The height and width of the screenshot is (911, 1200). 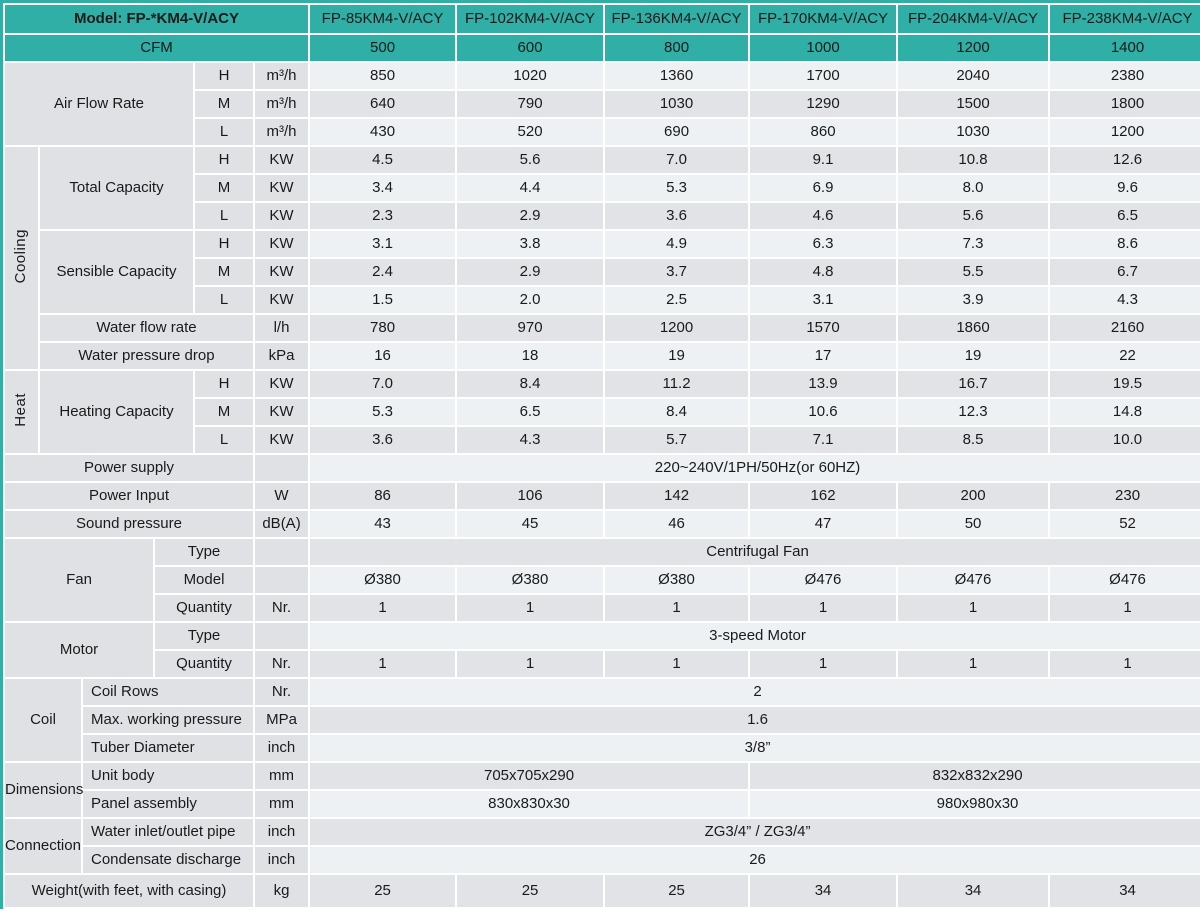 I want to click on sensible-capacity-value: 4.9, so click(x=677, y=244).